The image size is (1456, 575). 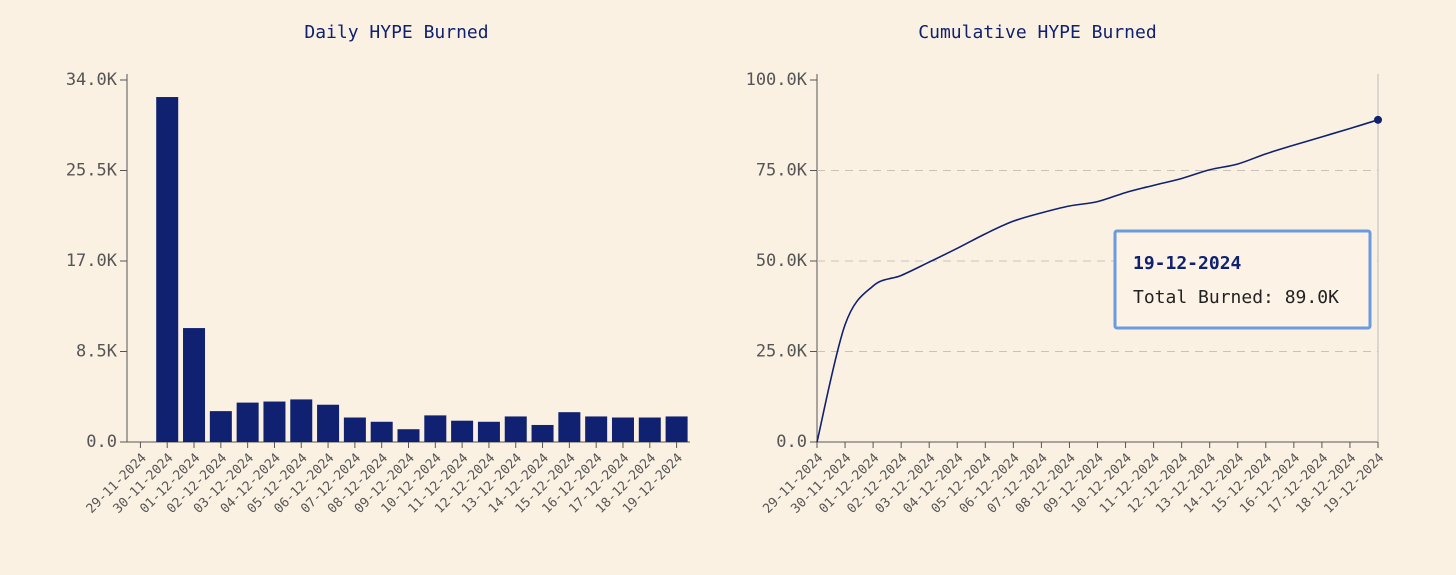 I want to click on y-tick-label: 34.0K, so click(x=92, y=80).